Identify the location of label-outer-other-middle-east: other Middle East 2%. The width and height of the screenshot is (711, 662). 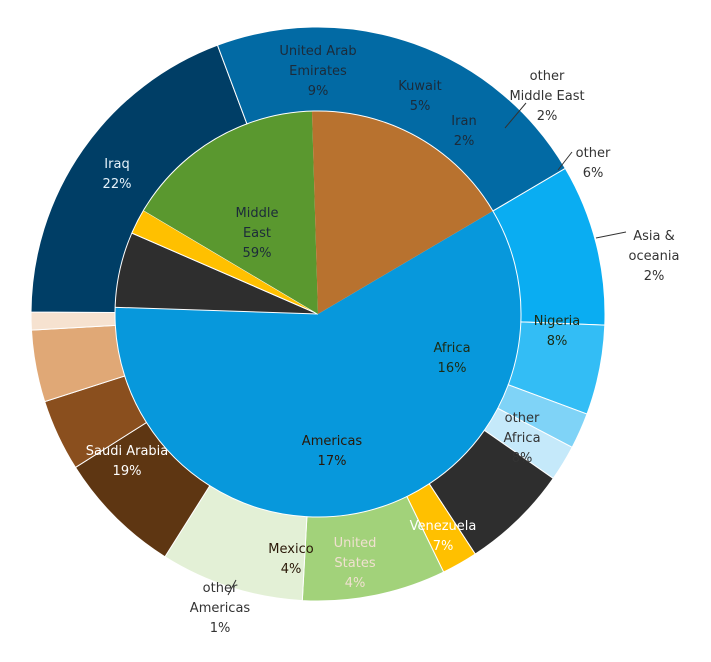
(546, 96).